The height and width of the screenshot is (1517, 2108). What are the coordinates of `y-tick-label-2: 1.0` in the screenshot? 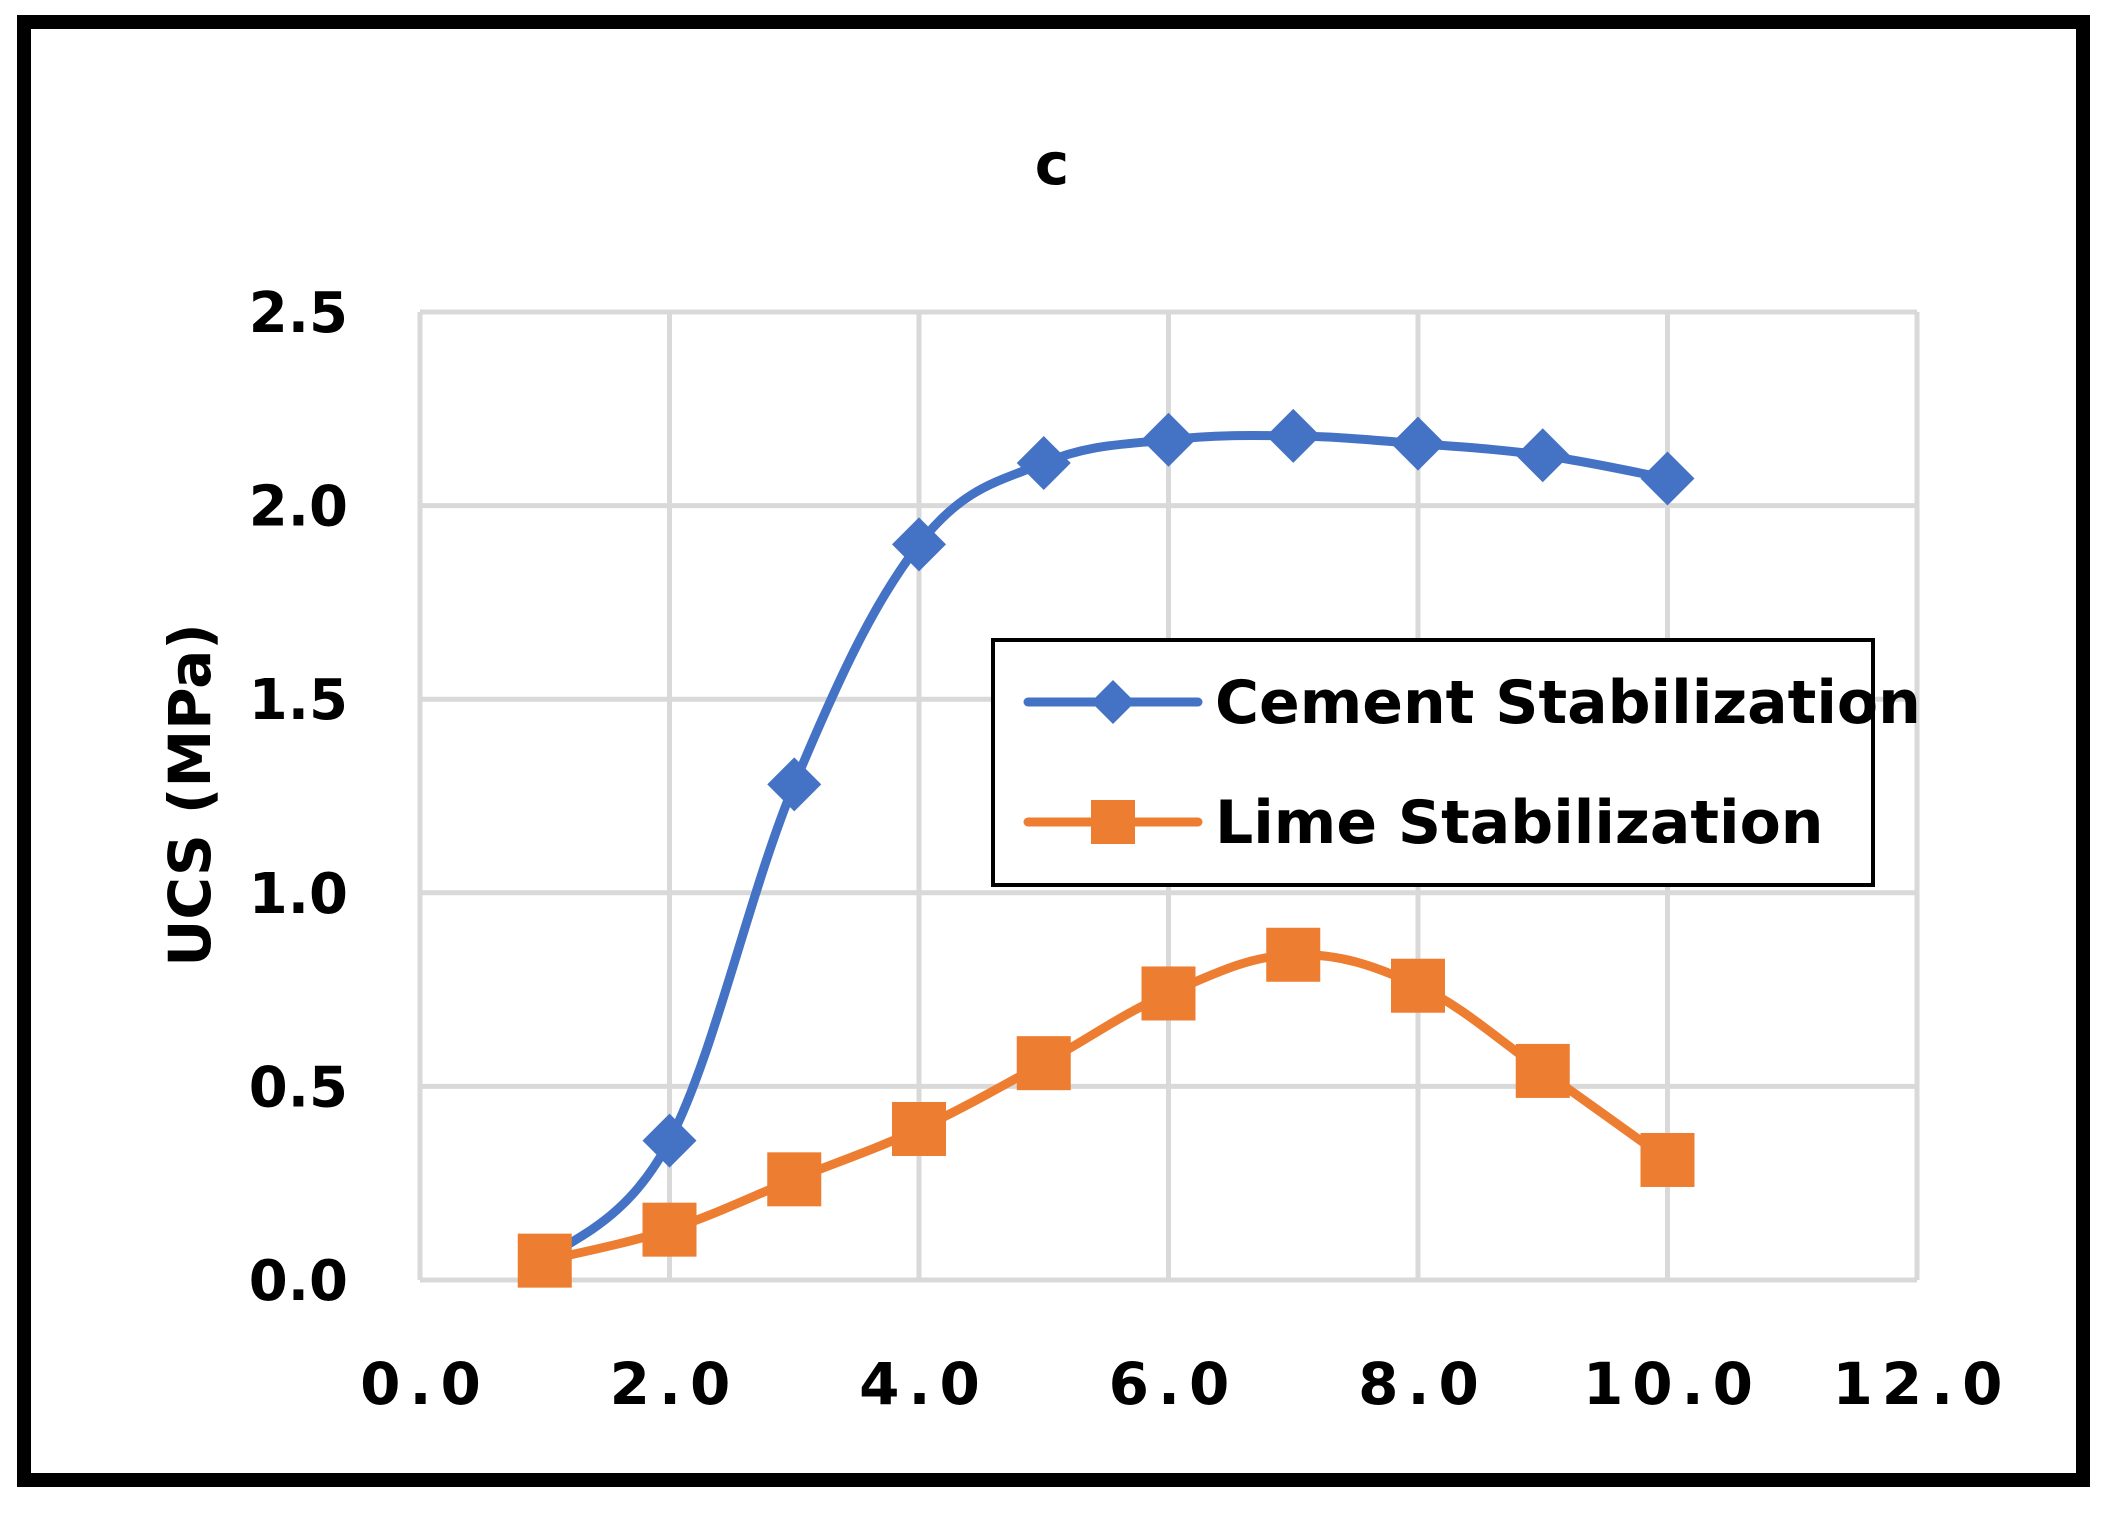 It's located at (298, 894).